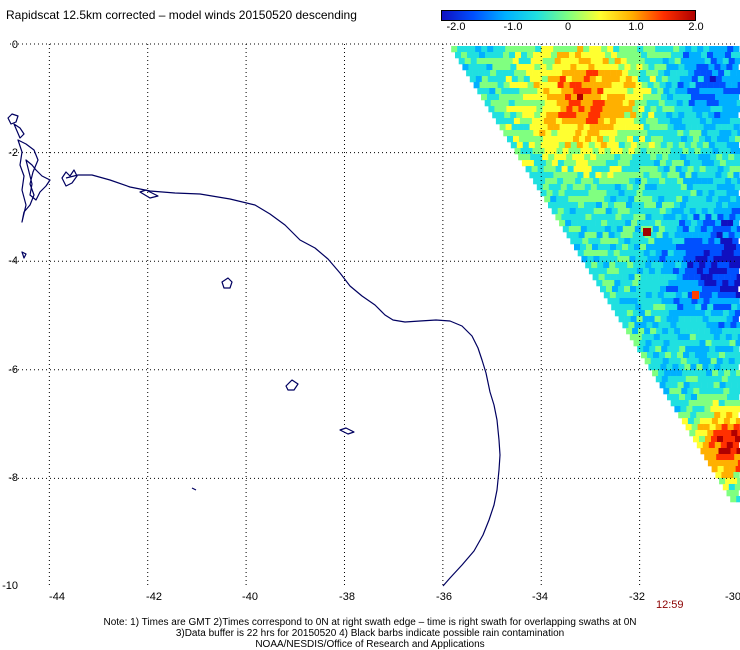  I want to click on lat-tick-label: -6, so click(13, 370).